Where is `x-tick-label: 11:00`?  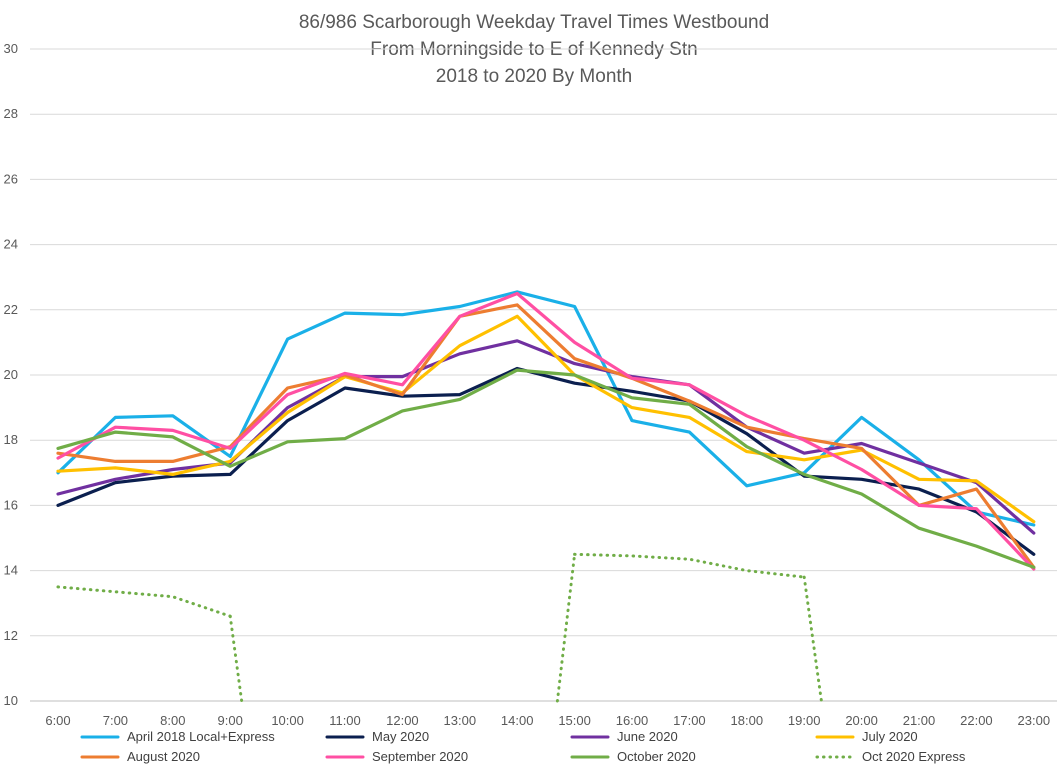 x-tick-label: 11:00 is located at coordinates (345, 720).